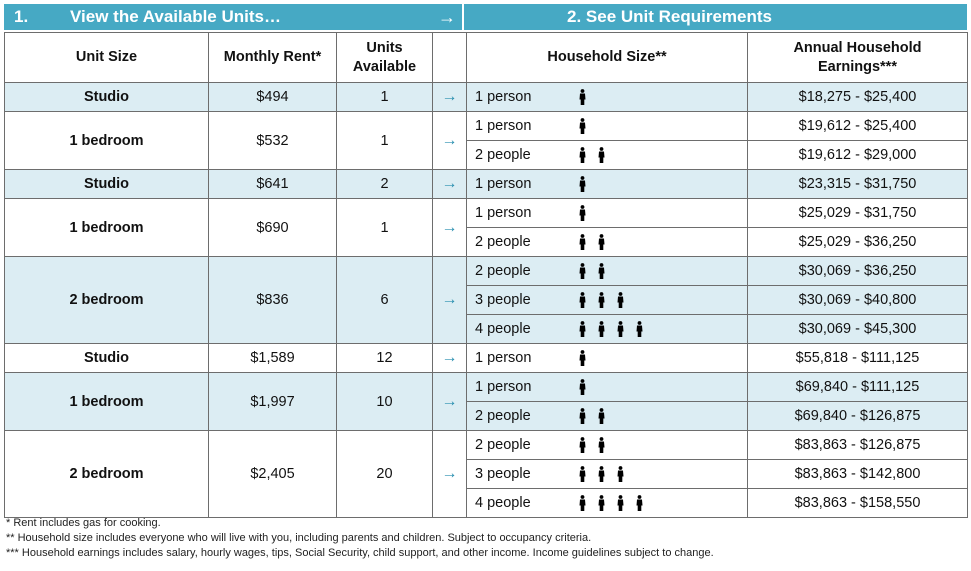 The image size is (971, 571). What do you see at coordinates (857, 416) in the screenshot?
I see `earnings-cell: $69,840 - $126,875` at bounding box center [857, 416].